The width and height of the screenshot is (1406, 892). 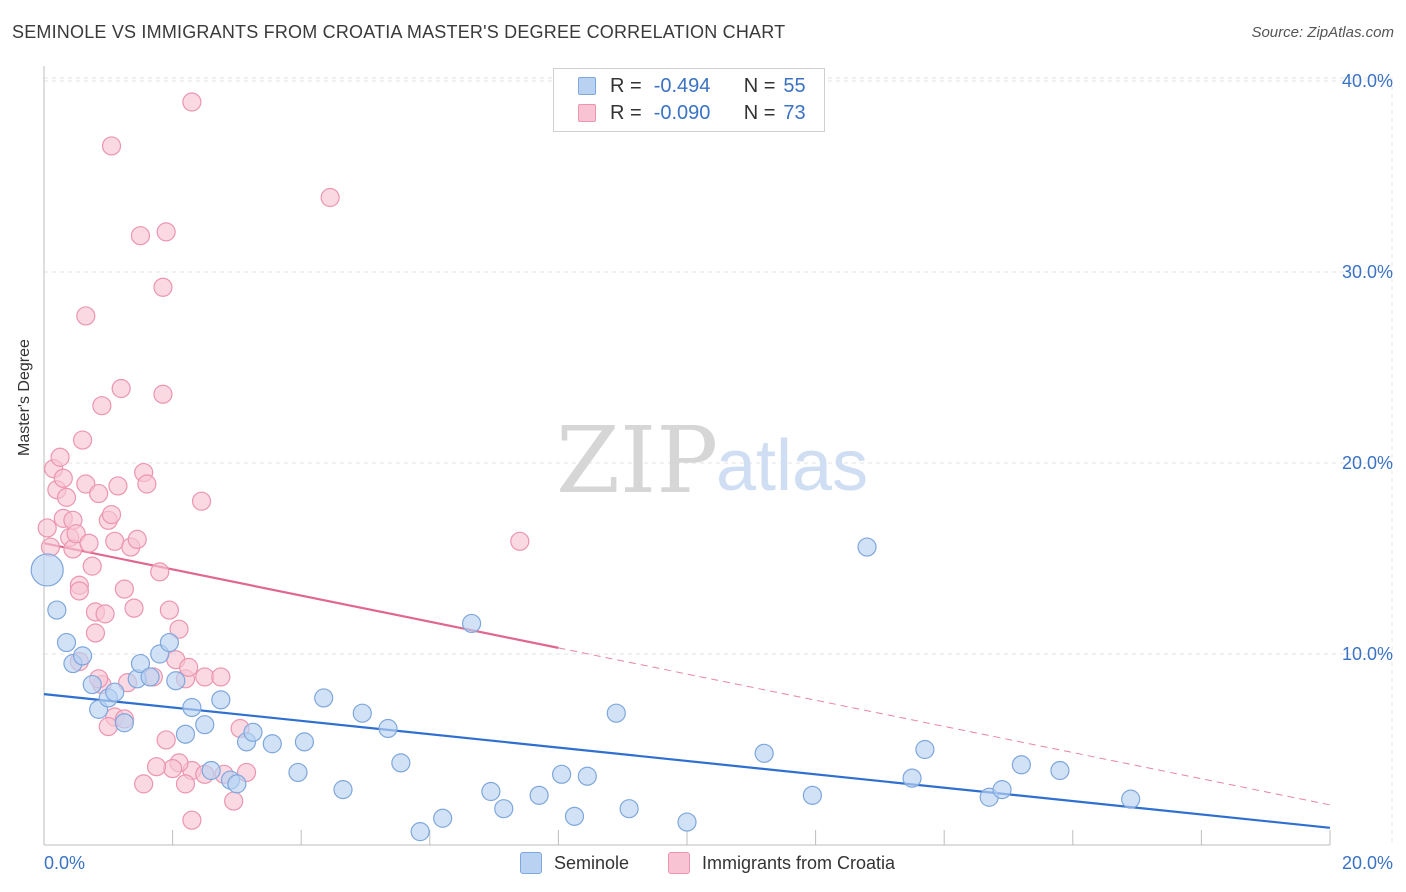 I want to click on x-tick-label-max: 20.0%, so click(x=1367, y=863).